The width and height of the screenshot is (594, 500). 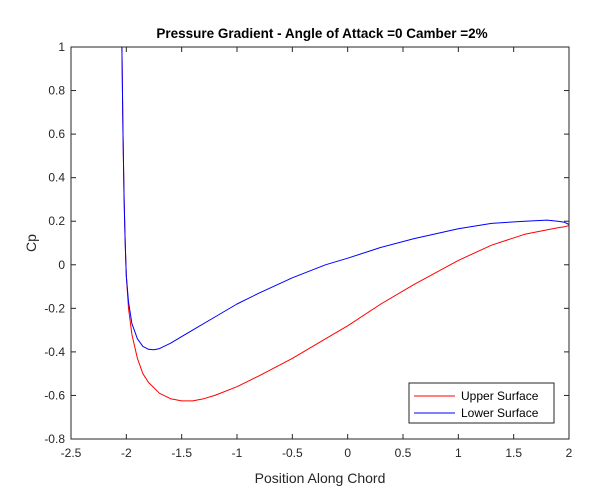 What do you see at coordinates (54, 352) in the screenshot?
I see `y-tick-label: -0.4` at bounding box center [54, 352].